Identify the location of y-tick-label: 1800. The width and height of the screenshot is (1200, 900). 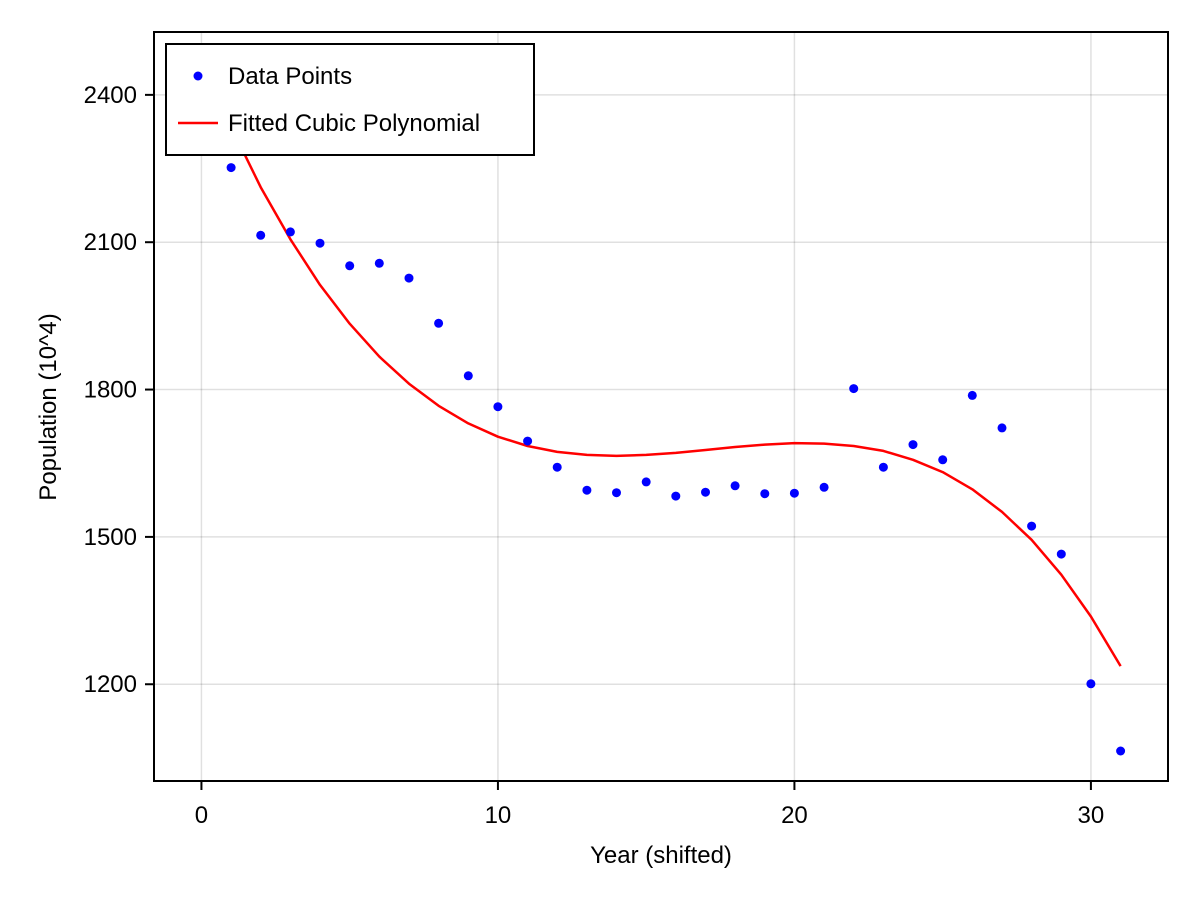
(110, 390).